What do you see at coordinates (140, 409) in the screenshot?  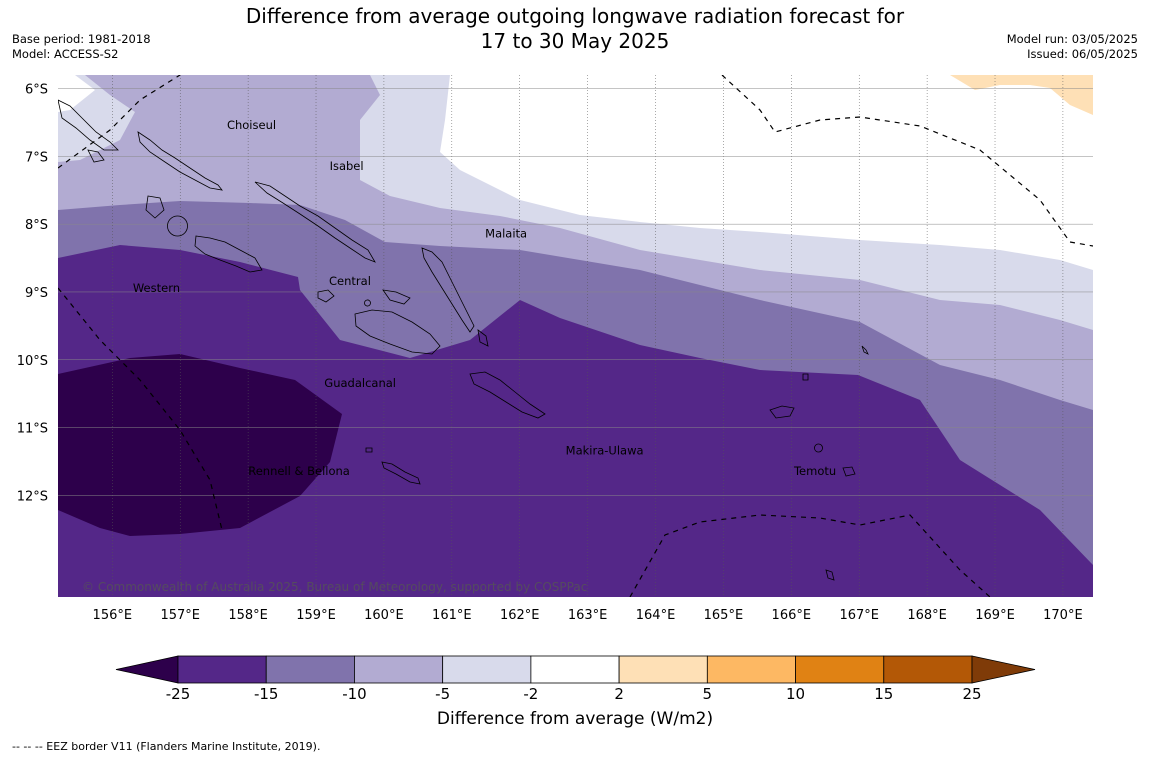 I see `eez-border-west` at bounding box center [140, 409].